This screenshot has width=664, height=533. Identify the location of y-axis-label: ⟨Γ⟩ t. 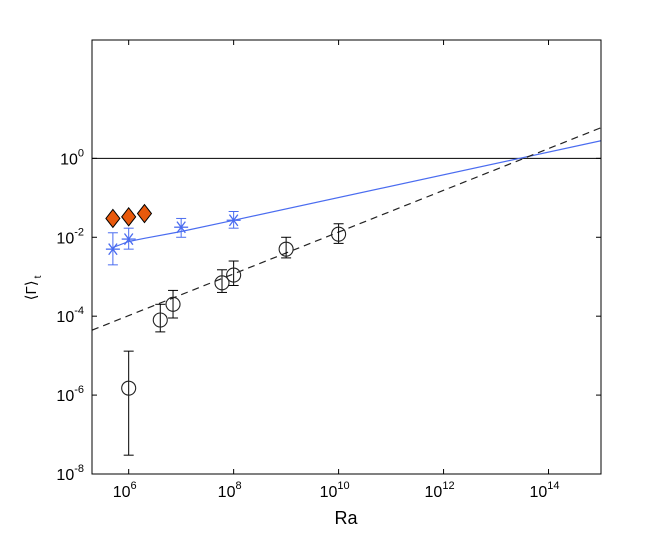
(33, 287).